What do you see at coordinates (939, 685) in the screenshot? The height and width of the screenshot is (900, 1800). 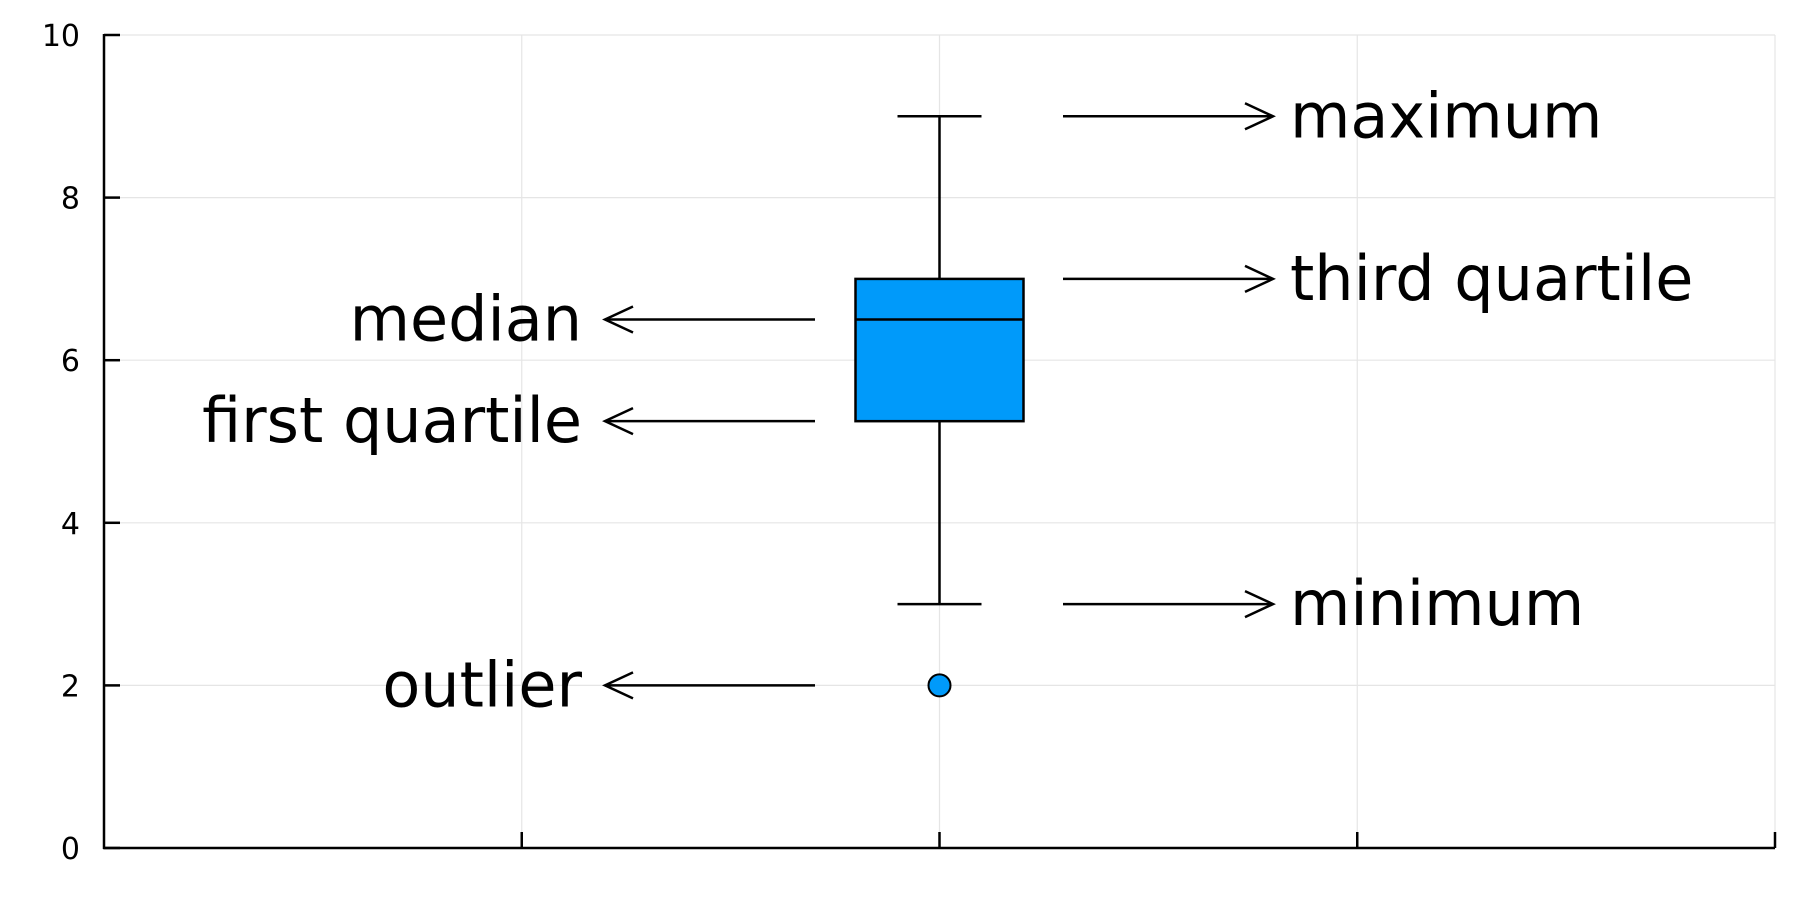 I see `outlier-point` at bounding box center [939, 685].